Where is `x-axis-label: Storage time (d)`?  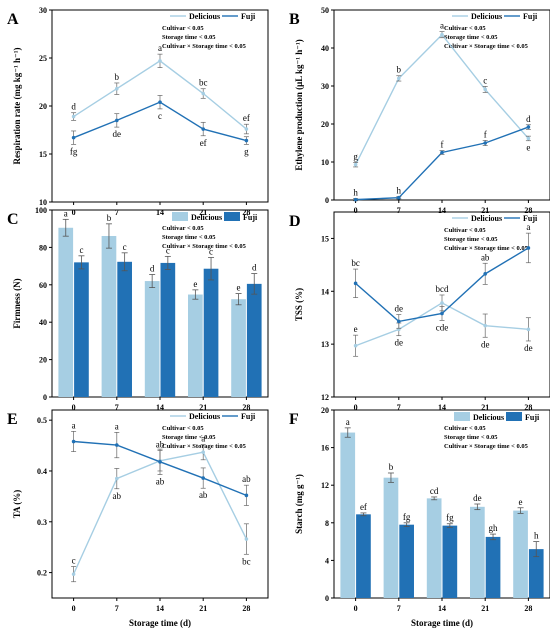
x-axis-label: Storage time (d) is located at coordinates (160, 623).